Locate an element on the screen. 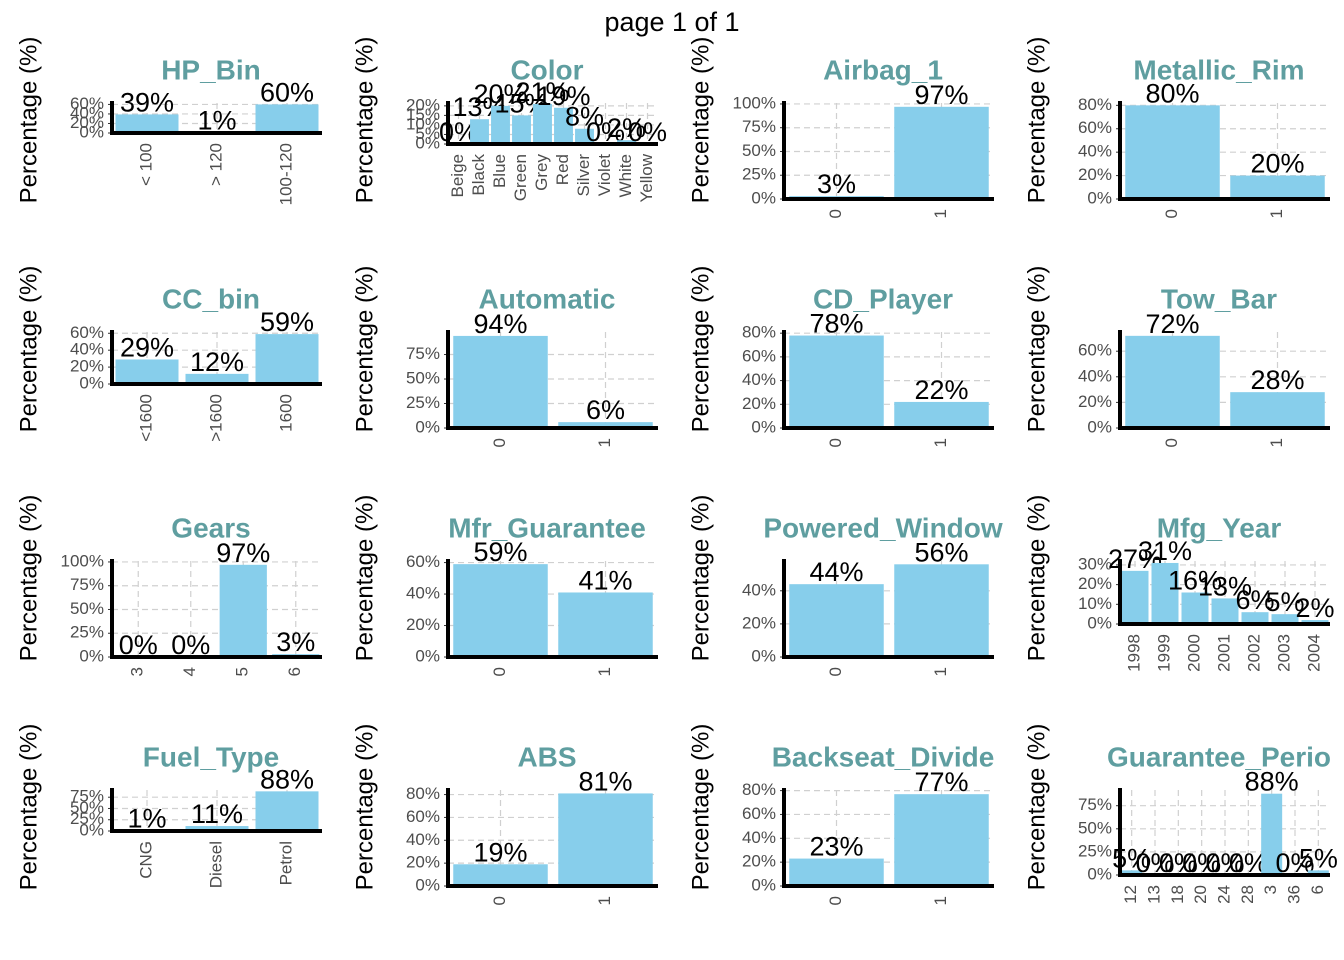 Image resolution: width=1344 pixels, height=960 pixels. chart-title: Gears is located at coordinates (210, 527).